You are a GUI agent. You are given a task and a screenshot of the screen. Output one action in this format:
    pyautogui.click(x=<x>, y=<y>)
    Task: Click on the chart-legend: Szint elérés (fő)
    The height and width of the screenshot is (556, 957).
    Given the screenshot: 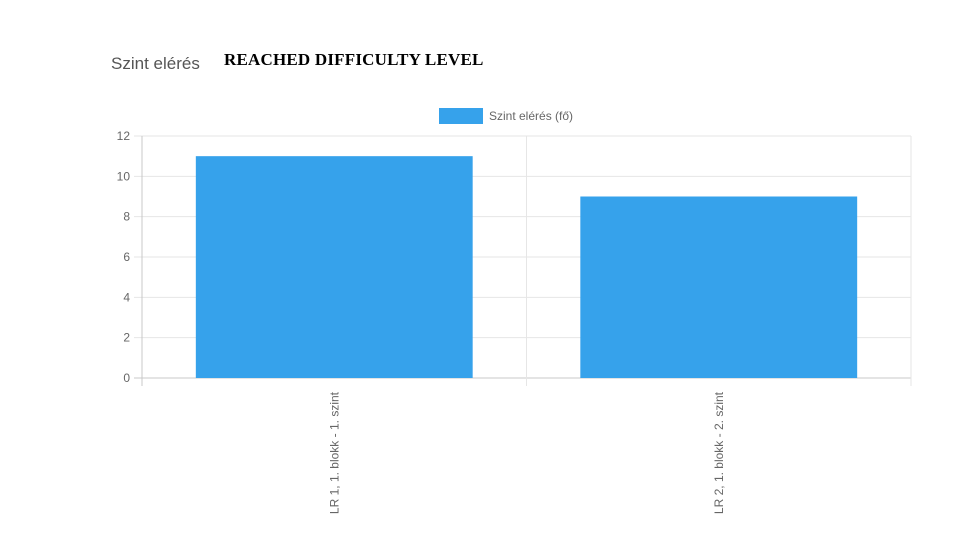 What is the action you would take?
    pyautogui.click(x=506, y=116)
    